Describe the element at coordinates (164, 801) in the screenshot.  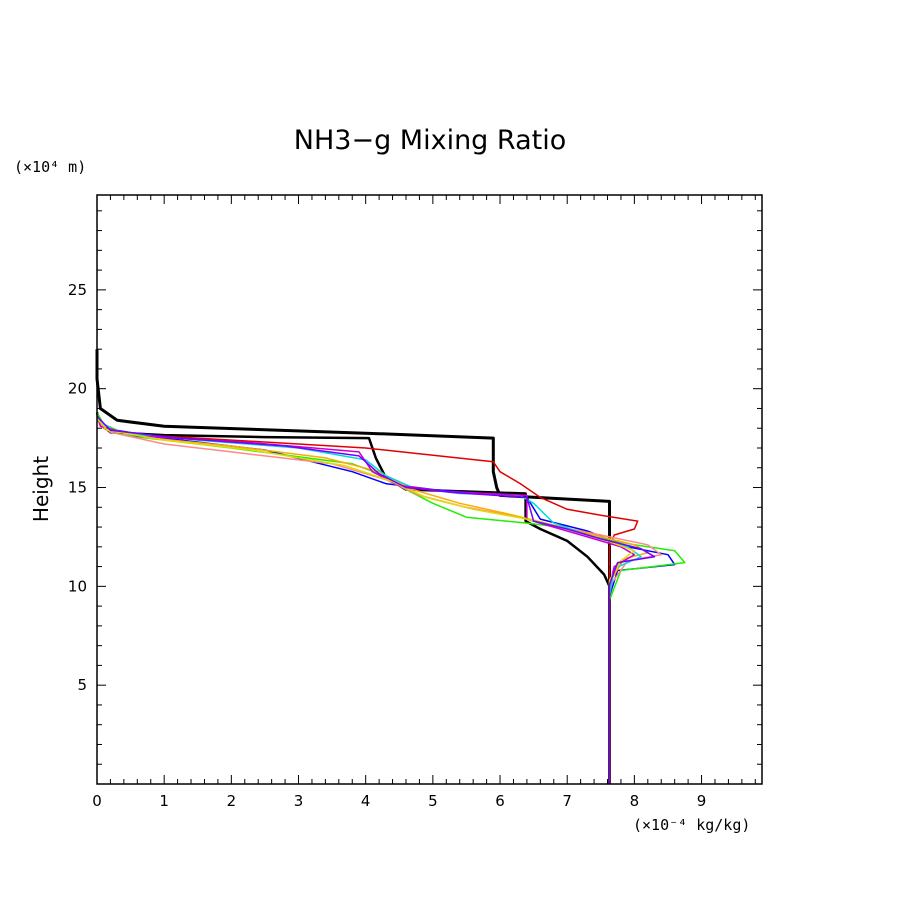
I see `x-tick-label: 1` at that location.